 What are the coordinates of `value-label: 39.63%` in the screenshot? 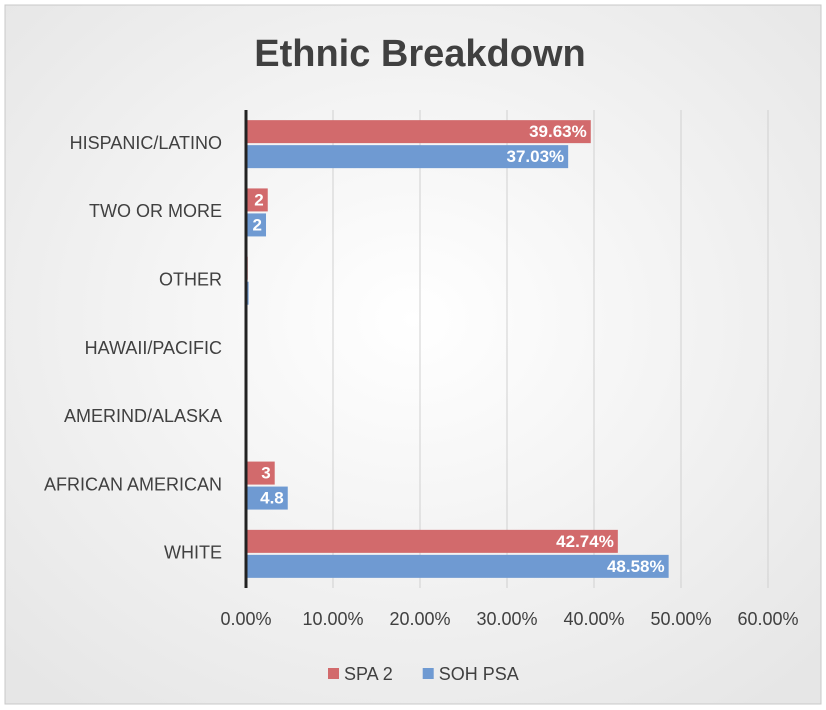 It's located at (558, 131).